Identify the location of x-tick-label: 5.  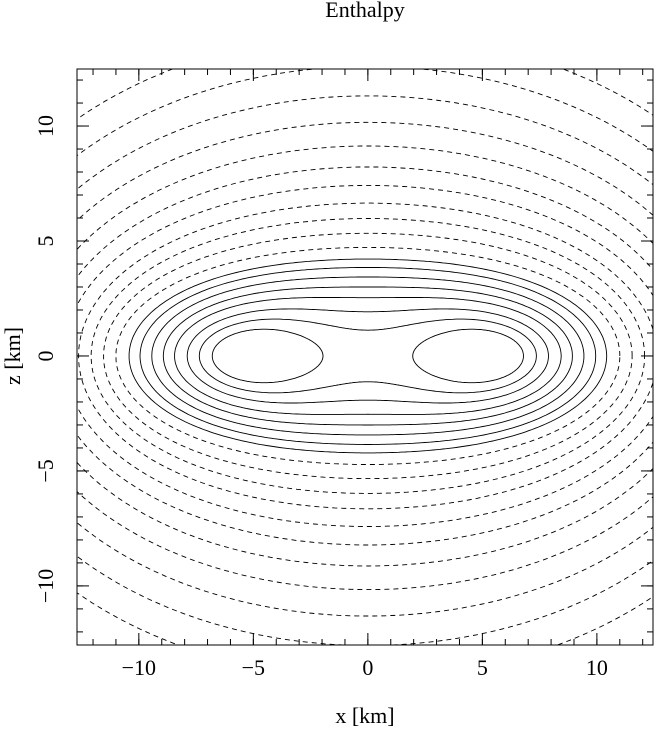
(482, 667).